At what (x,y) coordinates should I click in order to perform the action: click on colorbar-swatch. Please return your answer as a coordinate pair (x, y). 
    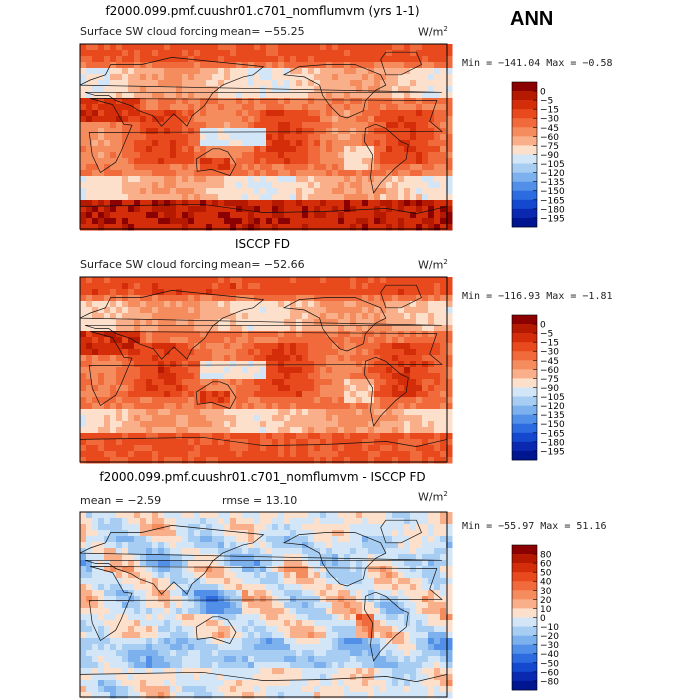
    Looking at the image, I should click on (524, 87).